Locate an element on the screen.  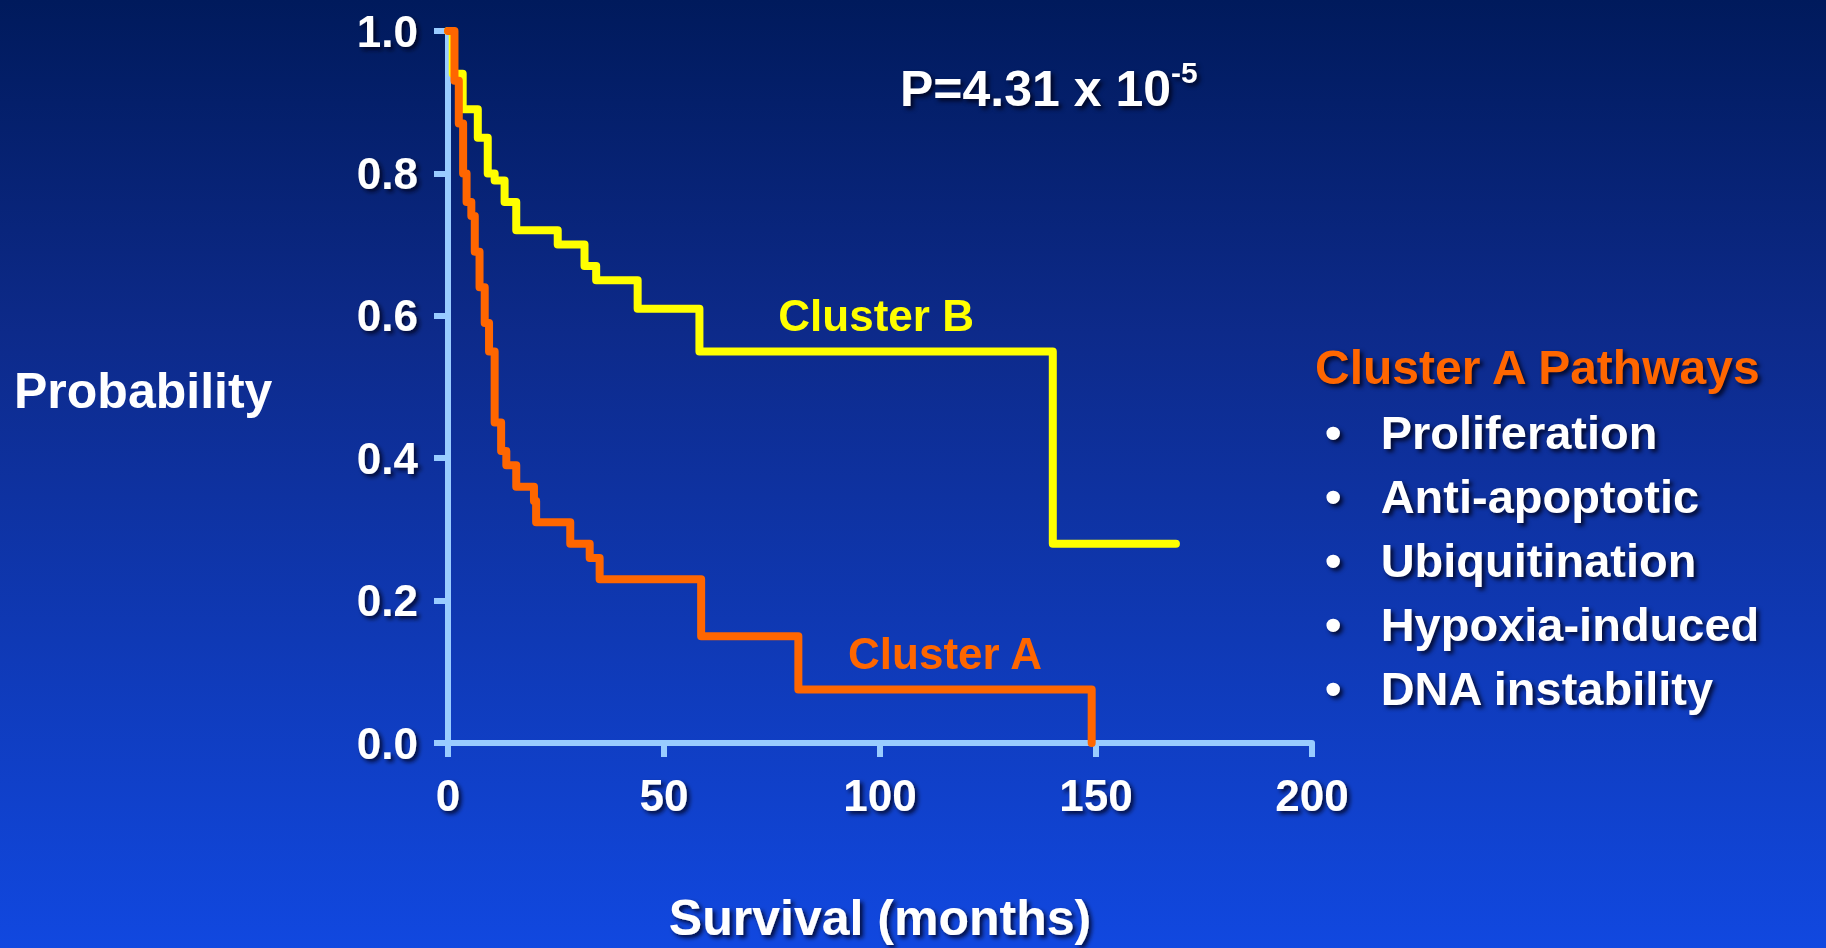
series-label: Cluster A is located at coordinates (945, 654).